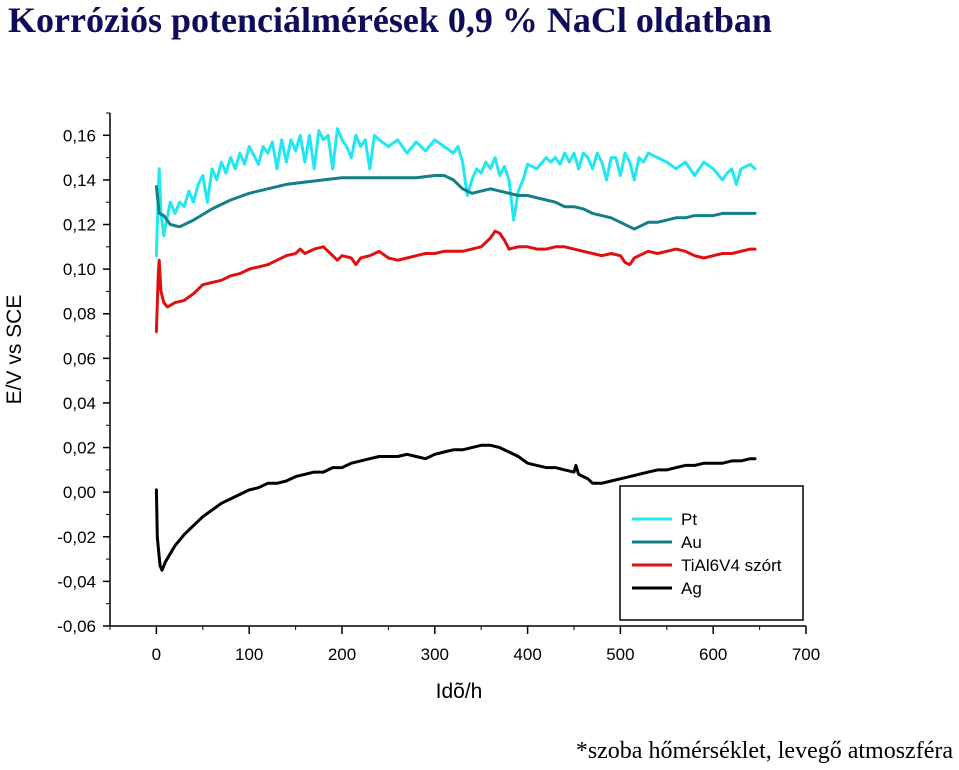 This screenshot has height=770, width=959. Describe the element at coordinates (156, 654) in the screenshot. I see `x-tick-label: 0` at that location.